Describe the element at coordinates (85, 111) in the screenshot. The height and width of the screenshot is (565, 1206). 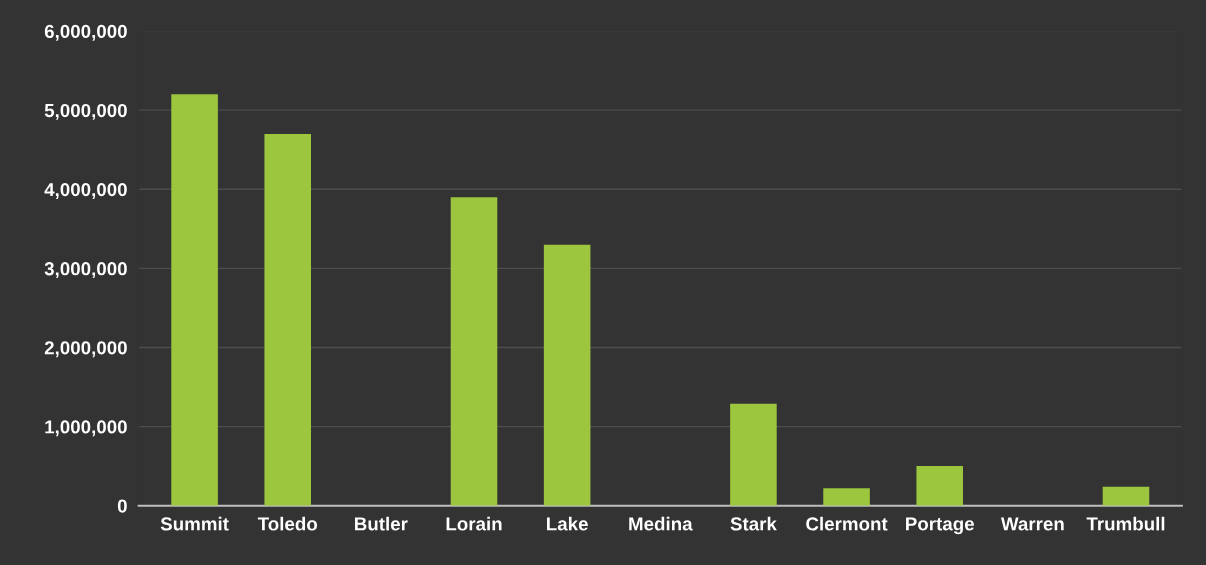
I see `y-tick-label: 5,000,000` at that location.